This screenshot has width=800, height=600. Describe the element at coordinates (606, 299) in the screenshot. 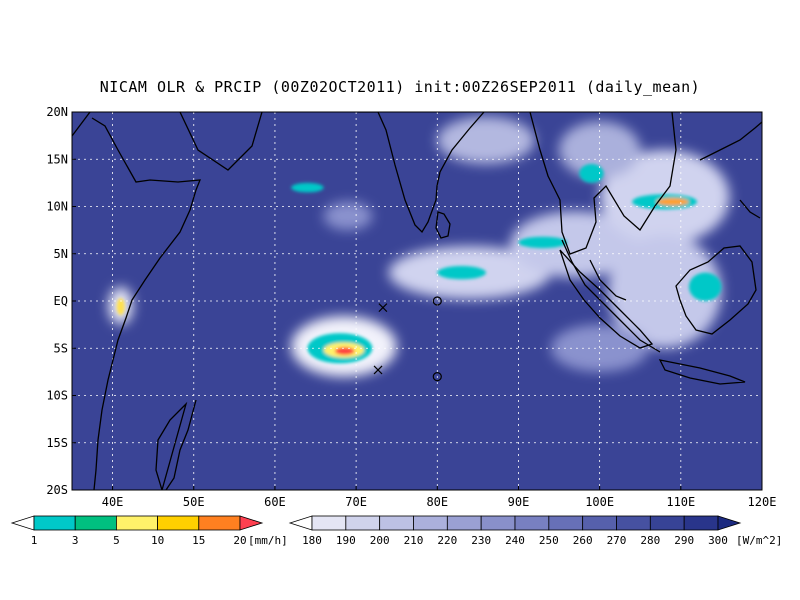

I see `coast-sumatra` at that location.